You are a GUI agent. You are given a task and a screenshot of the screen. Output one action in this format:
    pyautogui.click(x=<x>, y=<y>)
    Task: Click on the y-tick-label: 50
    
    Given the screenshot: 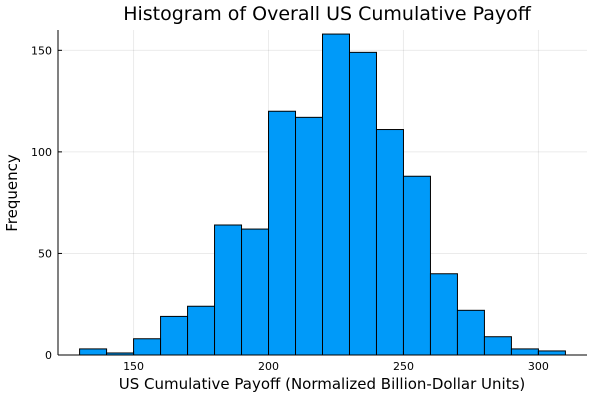 What is the action you would take?
    pyautogui.click(x=45, y=253)
    